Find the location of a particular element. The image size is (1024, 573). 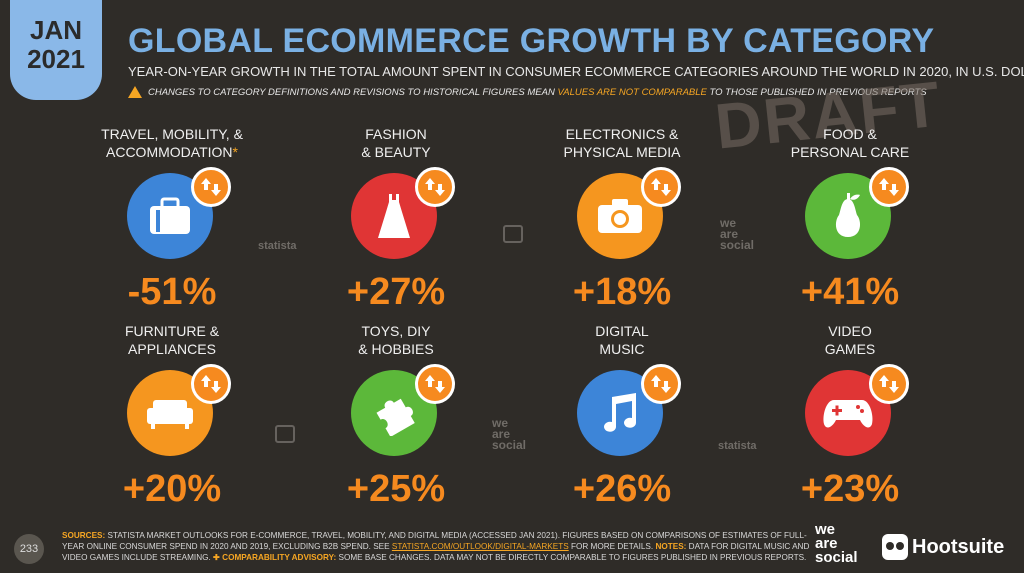

category-label: FOOD & PERSONAL CARE is located at coordinates (850, 143).